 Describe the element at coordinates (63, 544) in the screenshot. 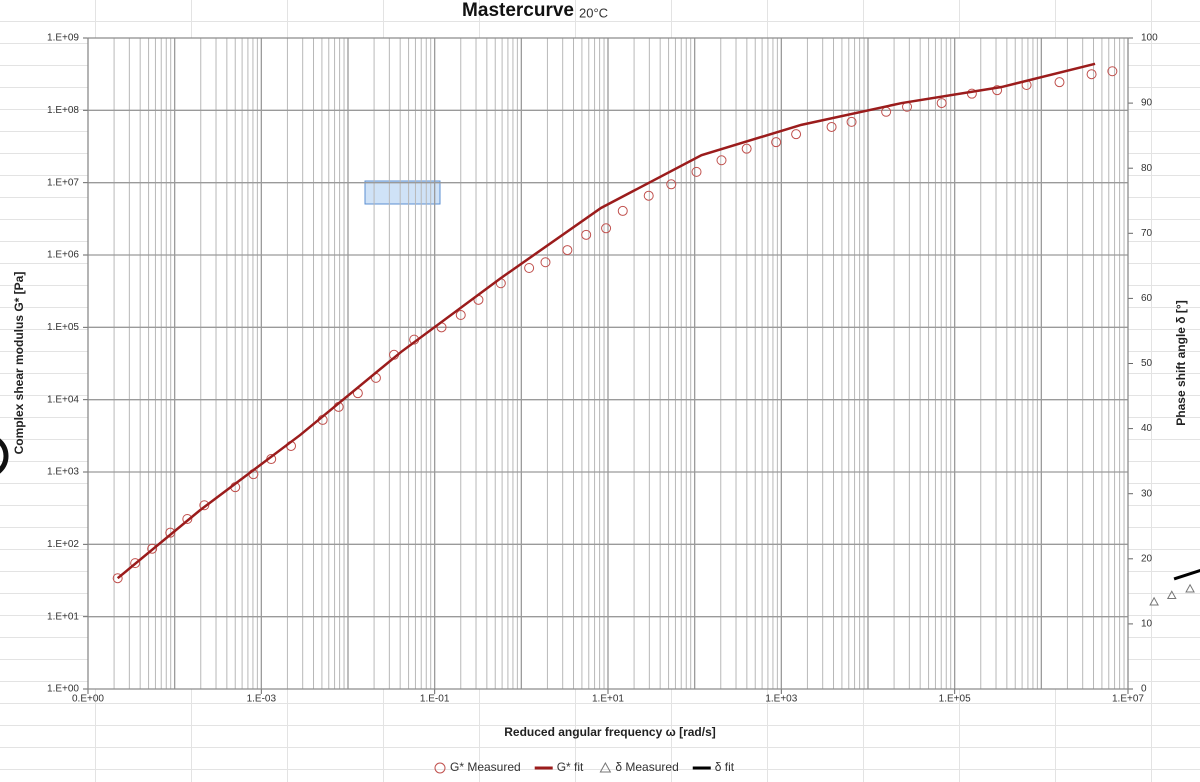

I see `y-tick-label: 1.E+02` at that location.